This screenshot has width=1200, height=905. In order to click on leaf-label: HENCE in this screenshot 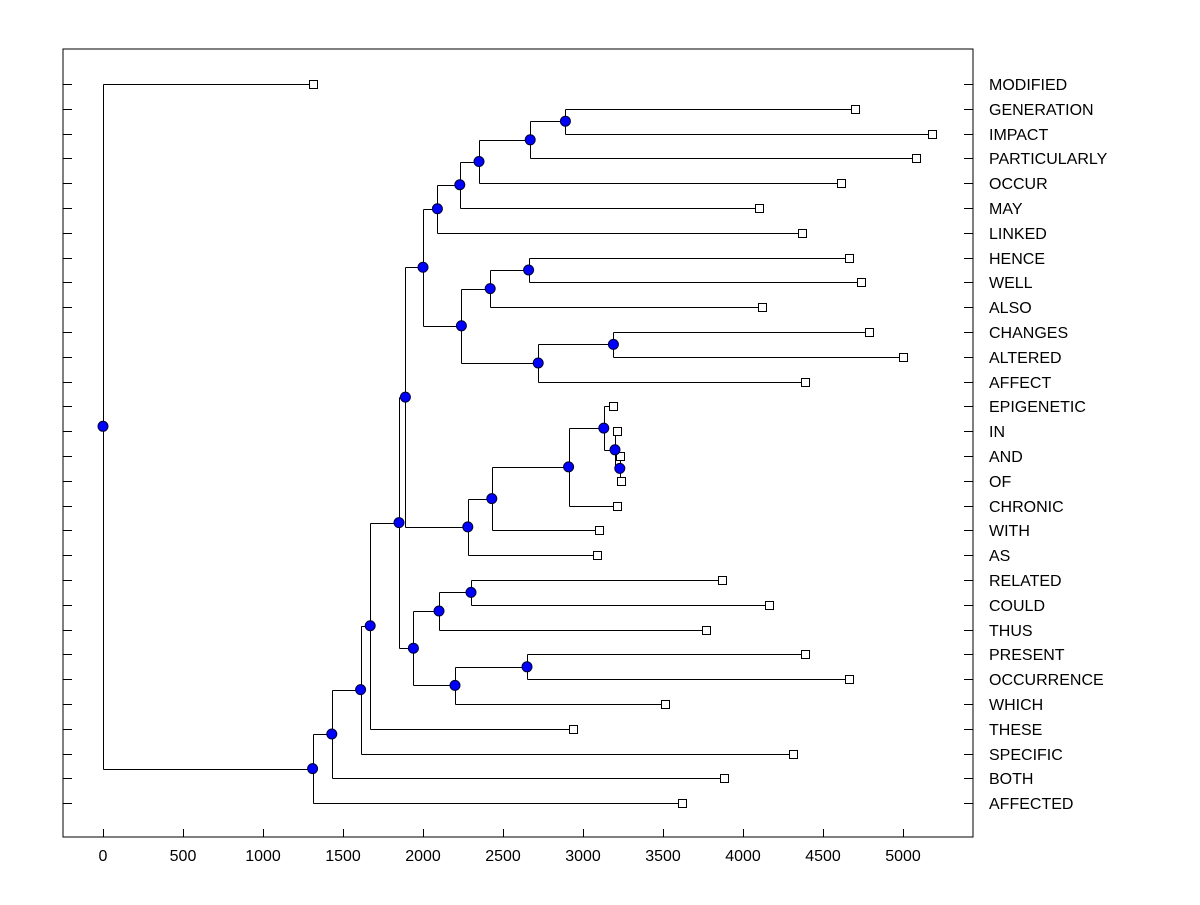, I will do `click(1017, 259)`.